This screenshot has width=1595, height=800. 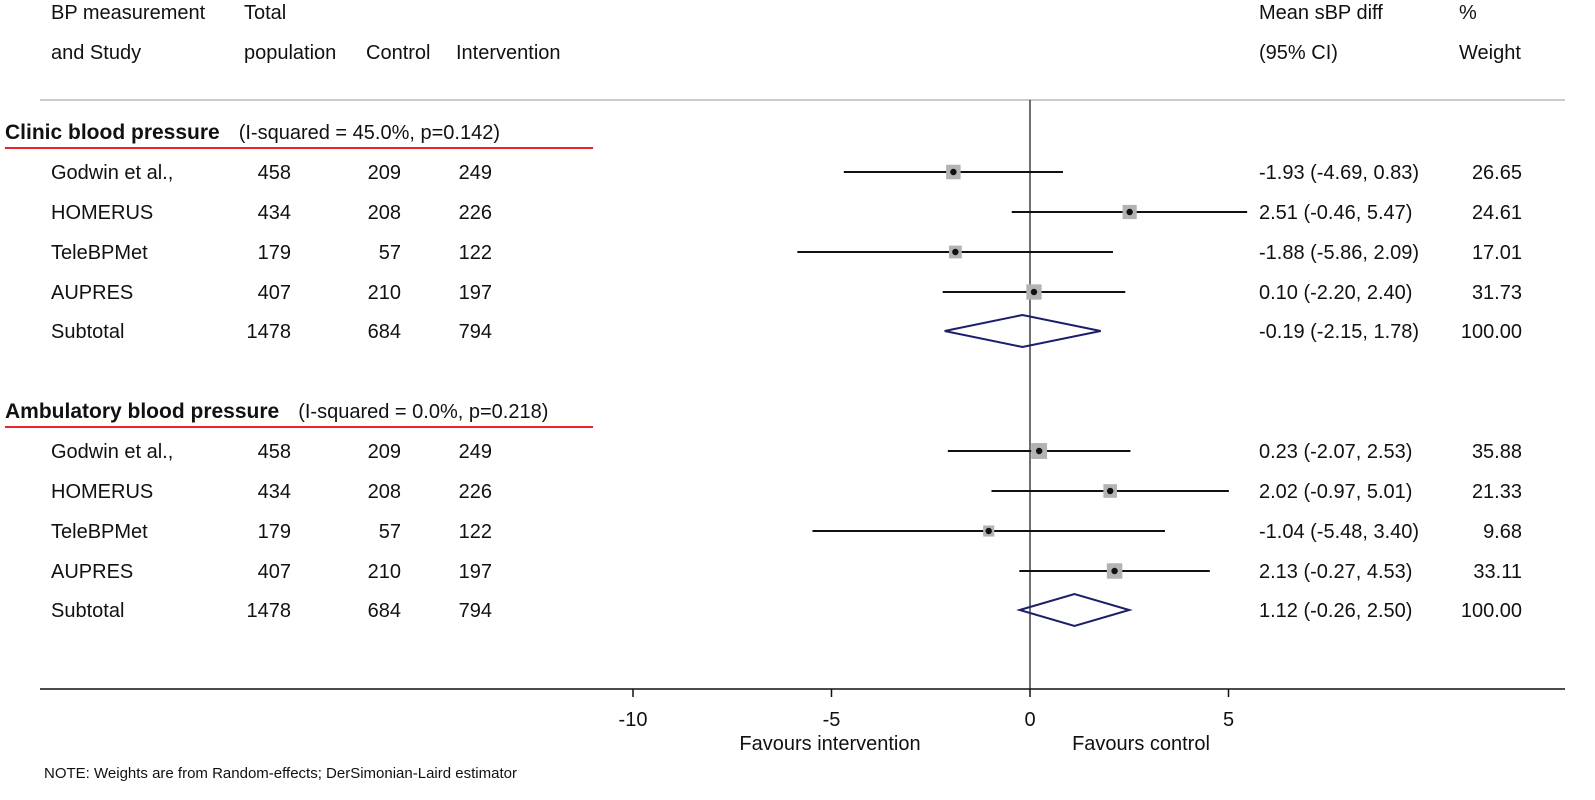 I want to click on study-weight-label: 24.61, so click(x=1497, y=213).